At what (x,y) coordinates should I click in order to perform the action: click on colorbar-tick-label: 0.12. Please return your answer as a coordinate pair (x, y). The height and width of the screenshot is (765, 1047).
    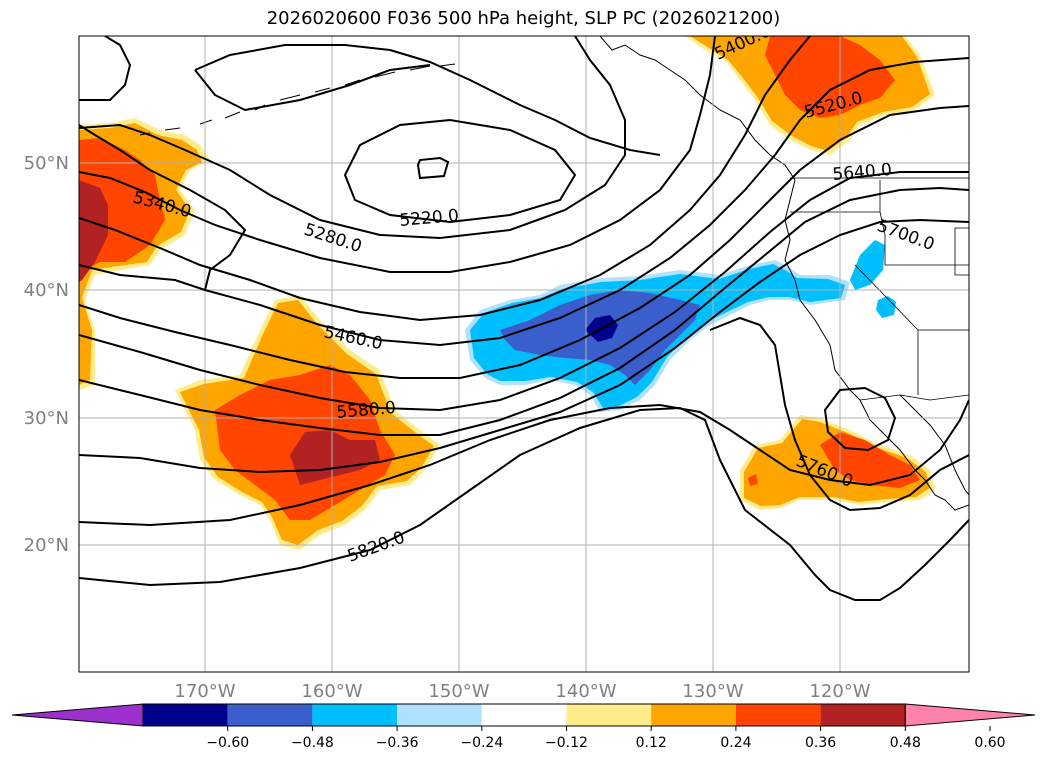
    Looking at the image, I should click on (651, 743).